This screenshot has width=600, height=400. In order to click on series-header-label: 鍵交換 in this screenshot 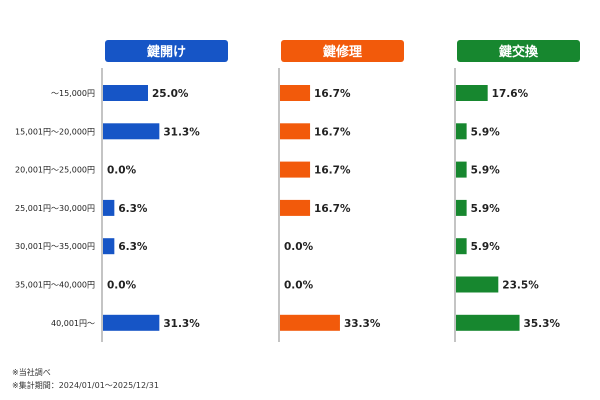, I will do `click(519, 52)`.